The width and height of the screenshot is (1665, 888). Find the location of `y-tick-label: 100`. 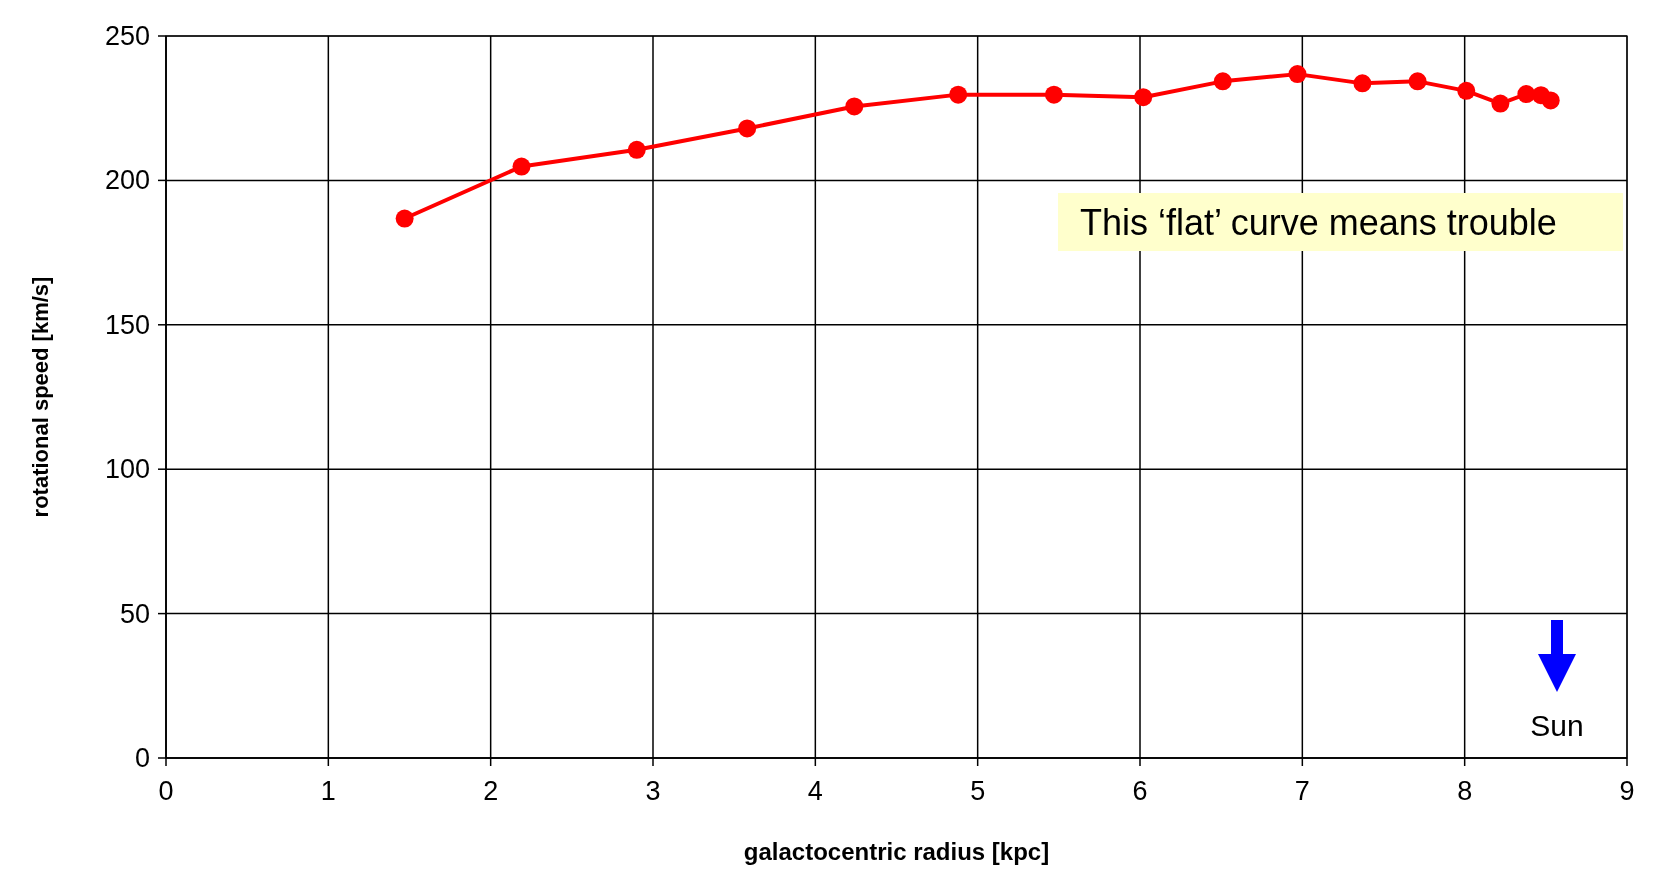

y-tick-label: 100 is located at coordinates (127, 469).